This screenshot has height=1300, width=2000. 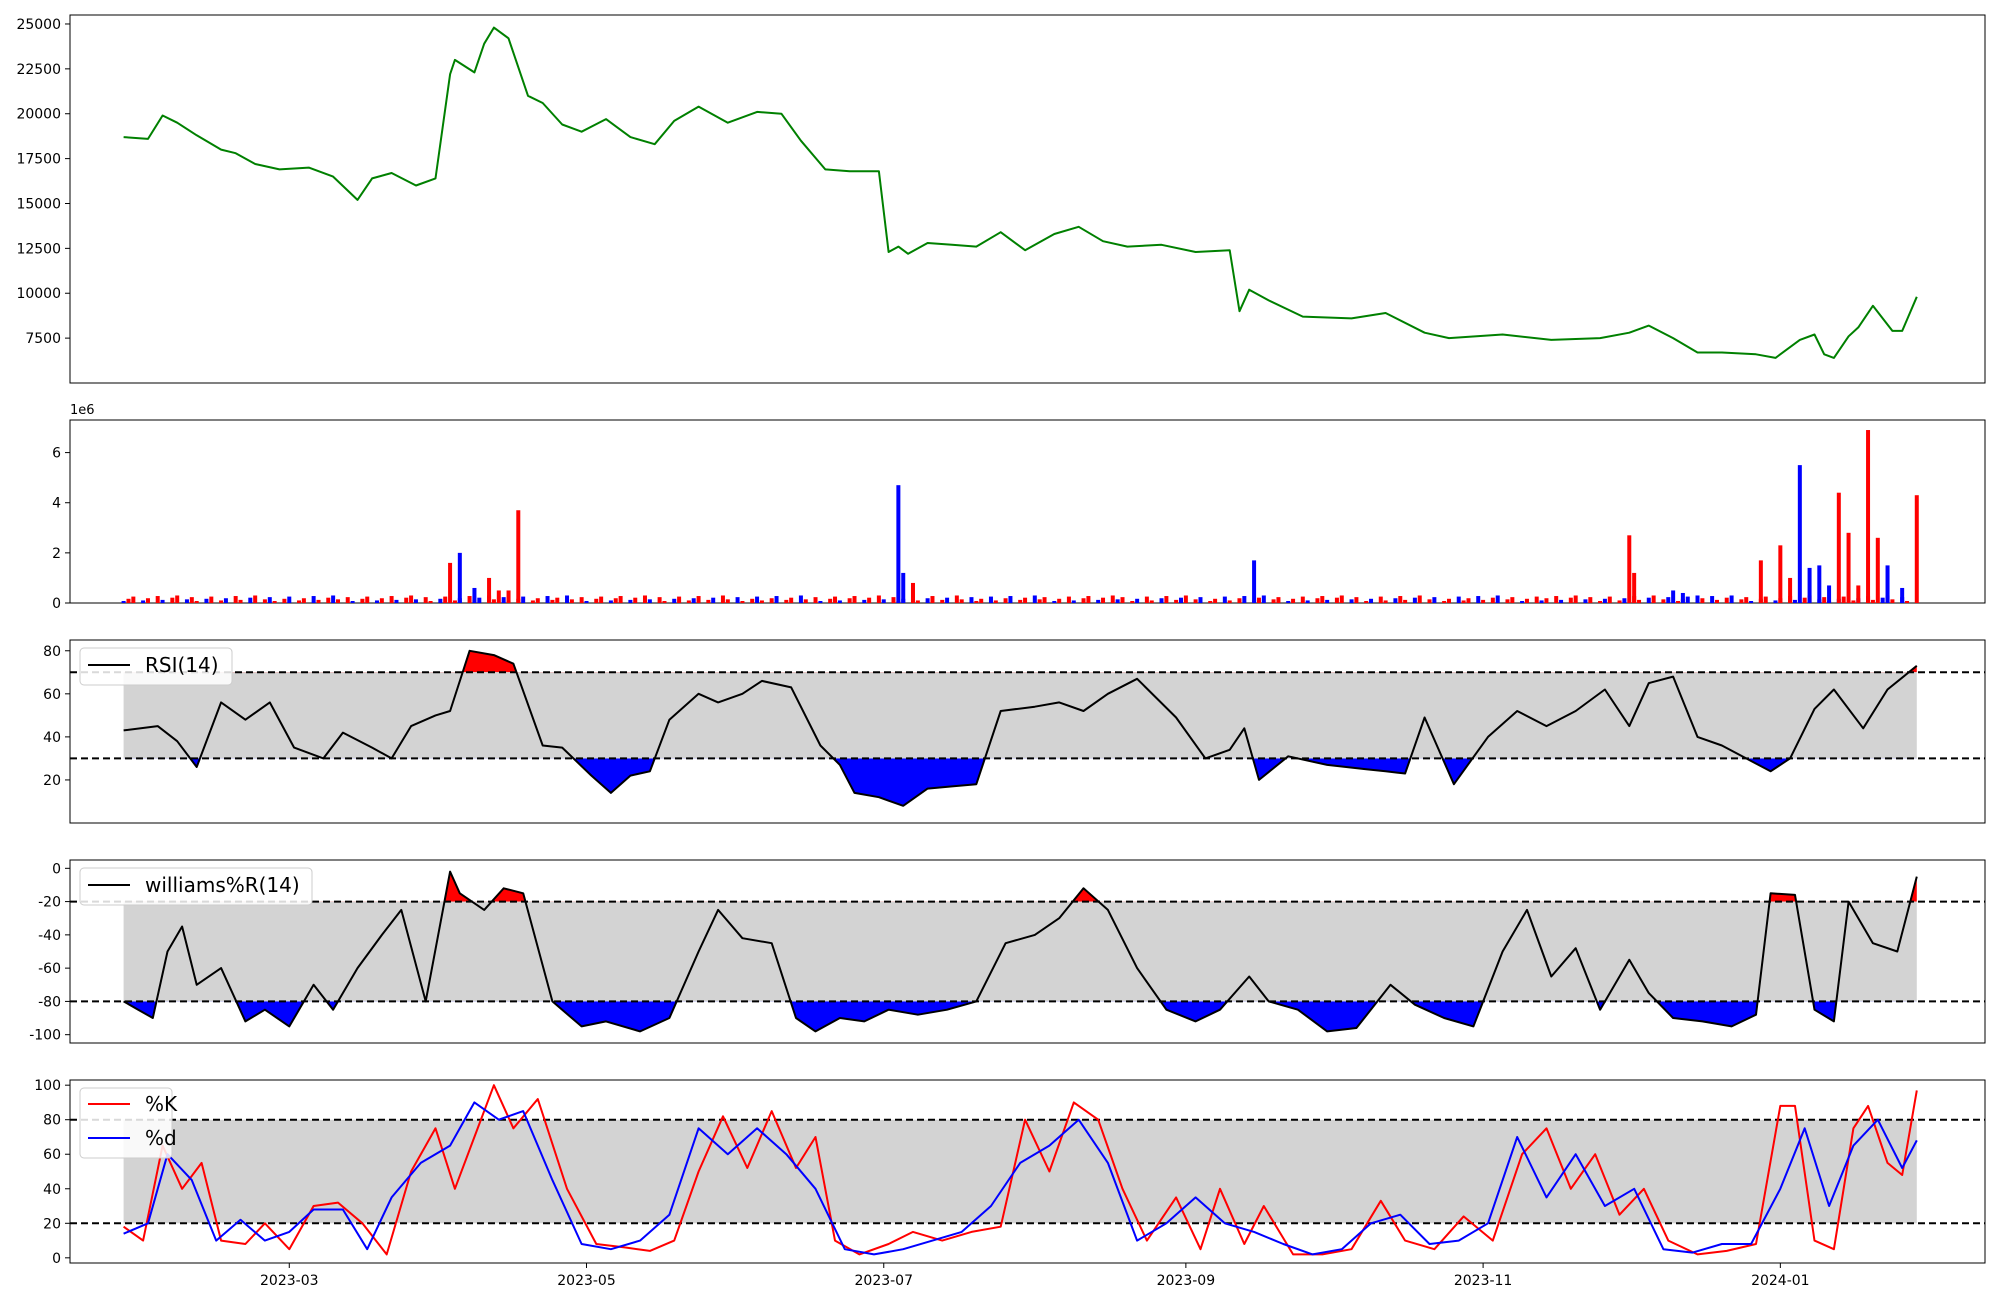 I want to click on rsi-panel: 20 40 60 80 RSI(14), so click(x=1014, y=731).